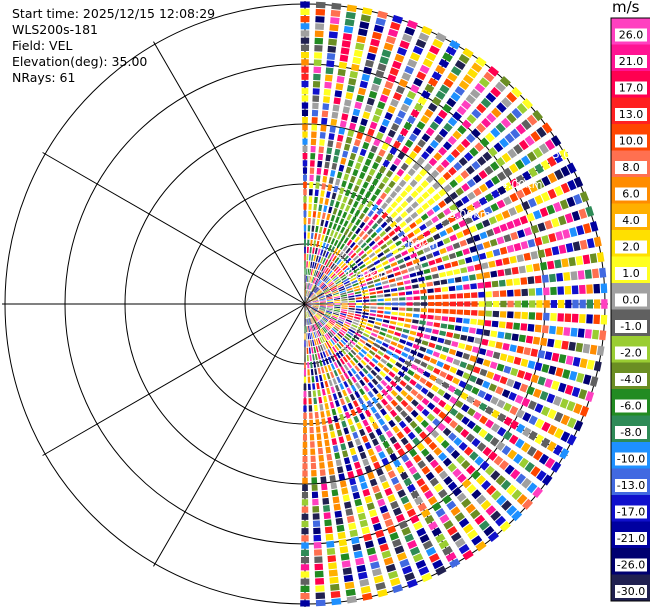 This screenshot has height=610, width=650. I want to click on colorbar-tick: -21.0, so click(631, 538).